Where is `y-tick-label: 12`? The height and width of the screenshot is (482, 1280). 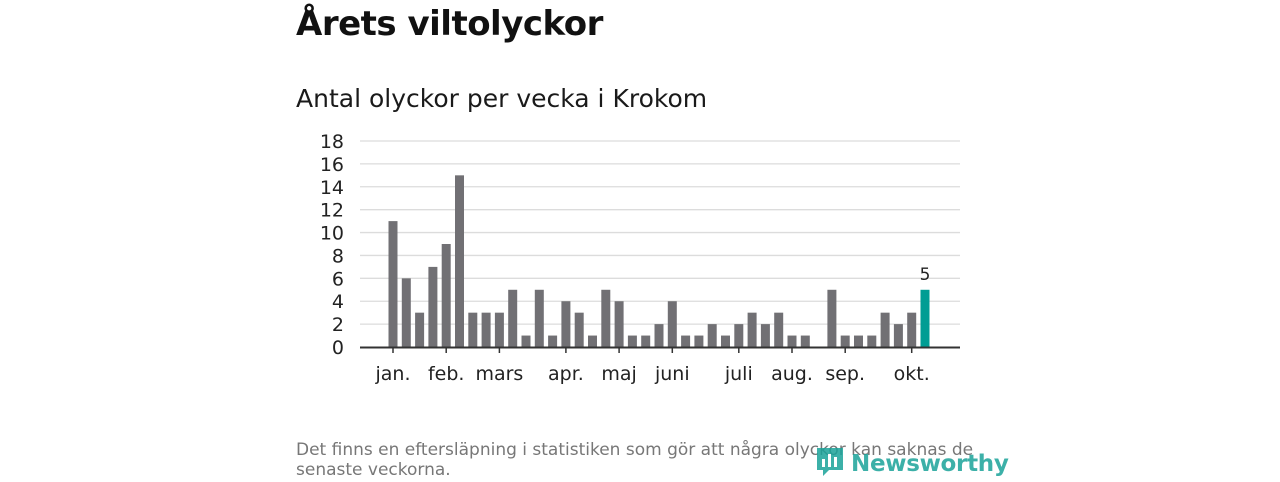
y-tick-label: 12 is located at coordinates (332, 211).